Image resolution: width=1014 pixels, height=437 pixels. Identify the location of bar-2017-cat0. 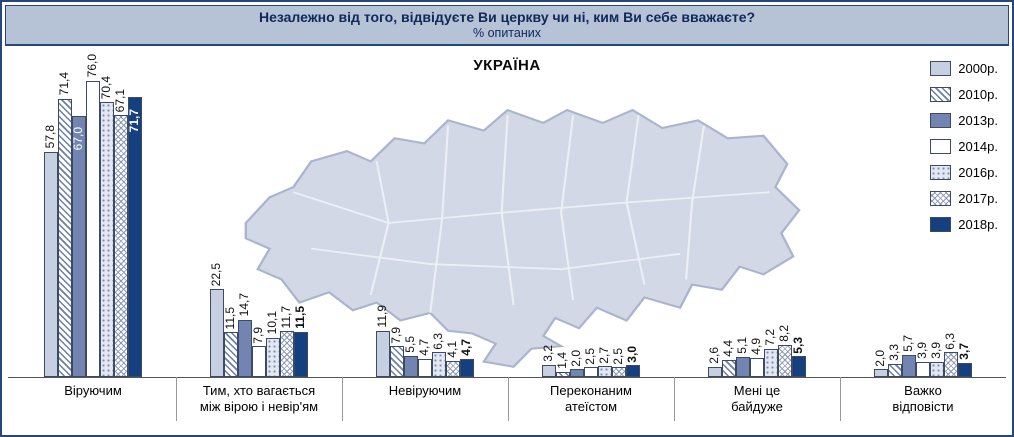
(121, 246).